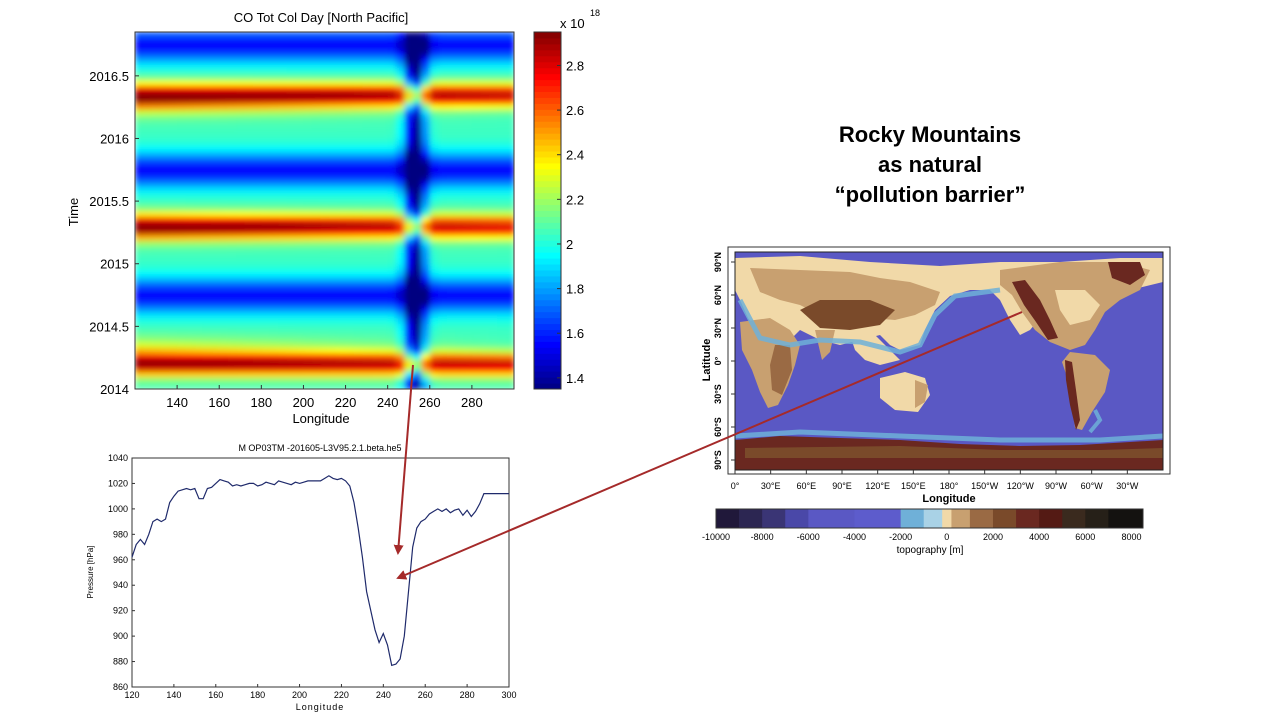 The height and width of the screenshot is (720, 1280). What do you see at coordinates (114, 138) in the screenshot?
I see `heatmap-y-tick-label: 2016` at bounding box center [114, 138].